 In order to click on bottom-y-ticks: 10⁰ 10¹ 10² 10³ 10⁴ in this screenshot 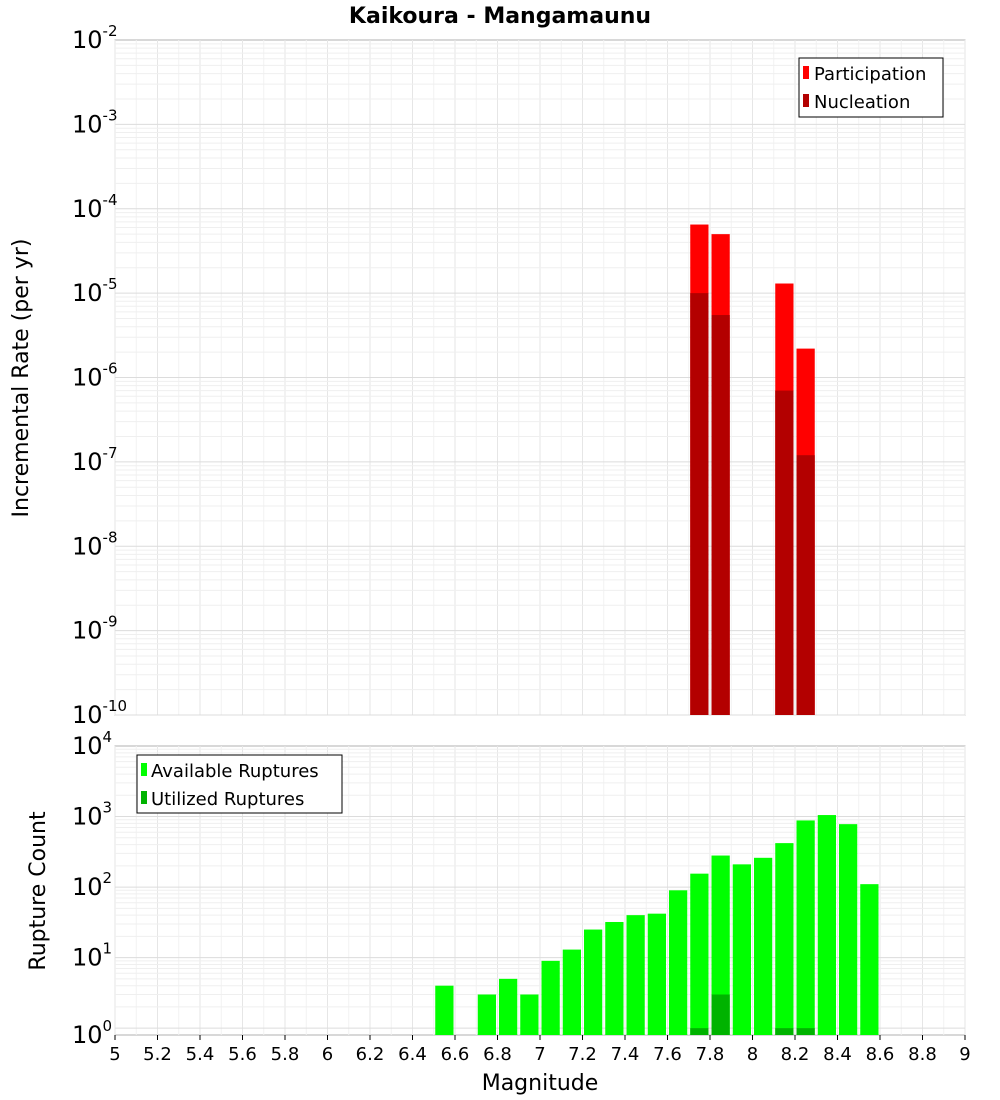, I will do `click(92, 888)`.